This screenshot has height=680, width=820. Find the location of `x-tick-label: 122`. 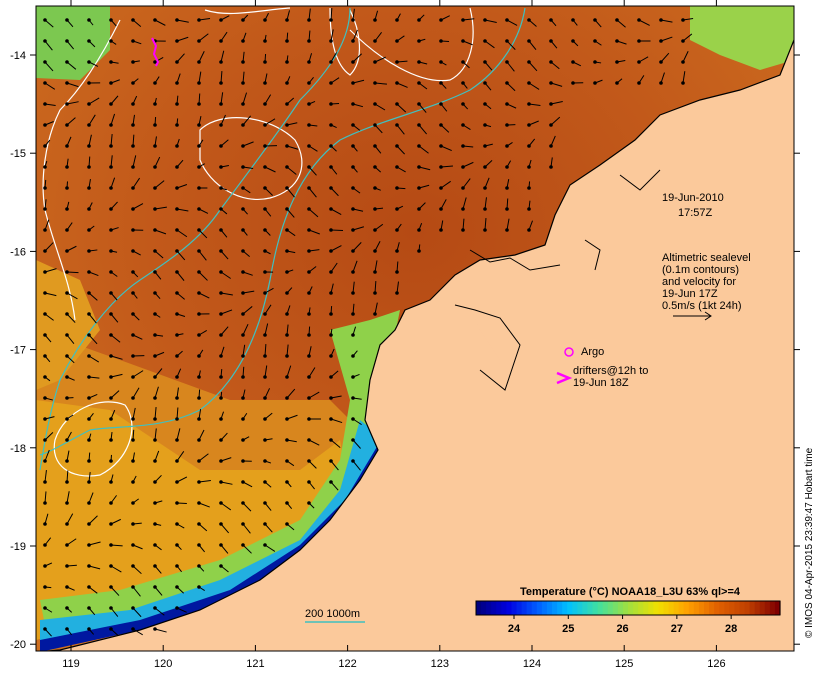

x-tick-label: 122 is located at coordinates (347, 664).